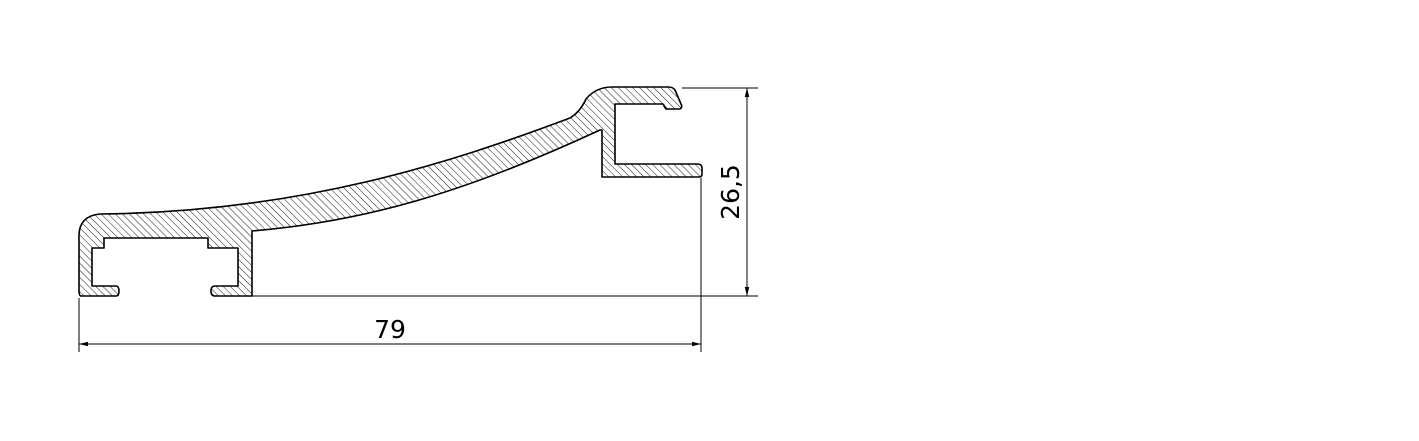 Image resolution: width=1419 pixels, height=441 pixels. What do you see at coordinates (730, 192) in the screenshot?
I see `height-dimension-label: 26,5` at bounding box center [730, 192].